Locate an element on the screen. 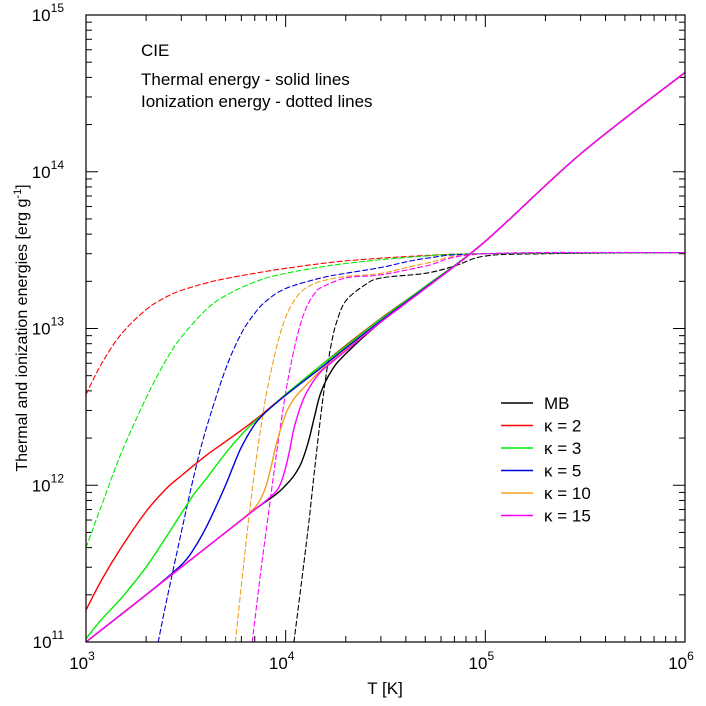 The width and height of the screenshot is (706, 706). legend-label-kappa-15: κ = 15 is located at coordinates (567, 516).